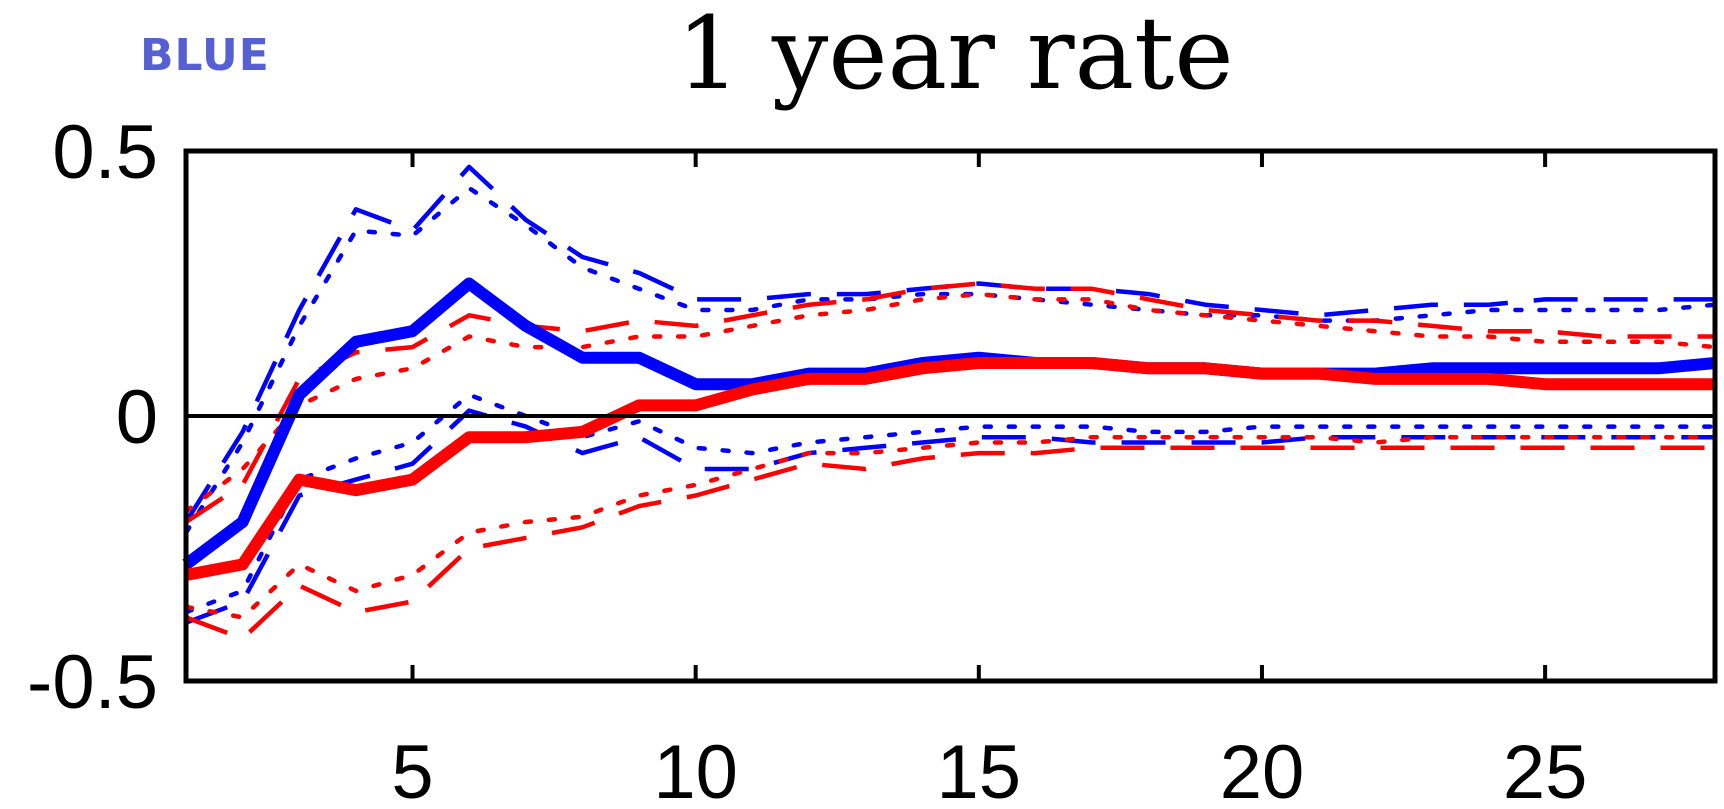 This screenshot has width=1724, height=809. I want to click on x-tick-label: 25, so click(1545, 769).